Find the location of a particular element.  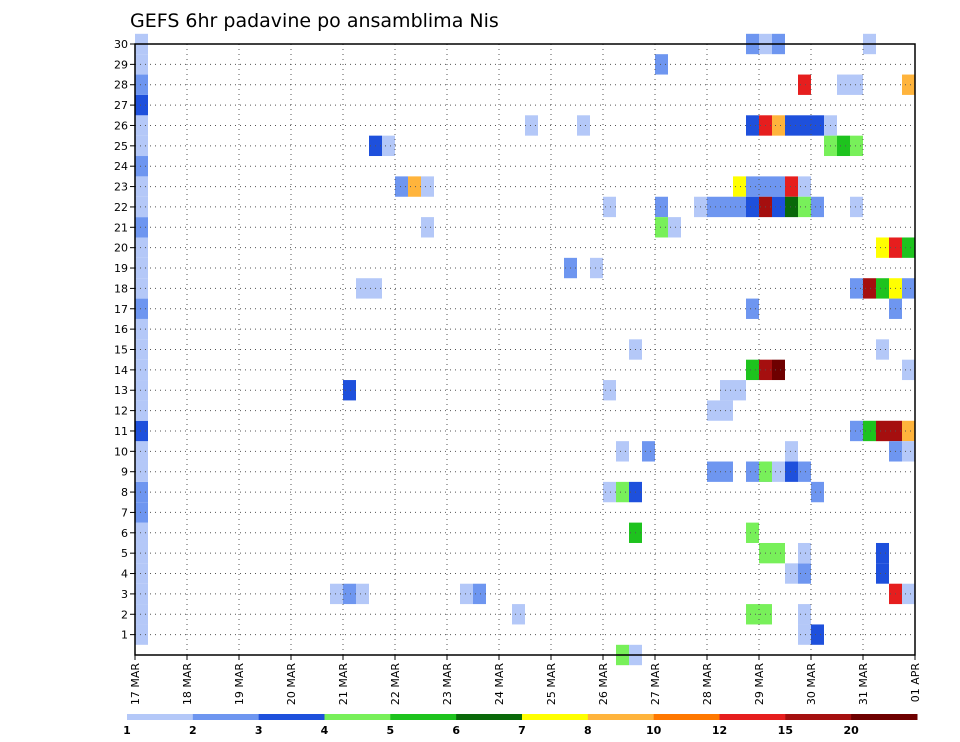

y-tick-label: 19 is located at coordinates (121, 268).